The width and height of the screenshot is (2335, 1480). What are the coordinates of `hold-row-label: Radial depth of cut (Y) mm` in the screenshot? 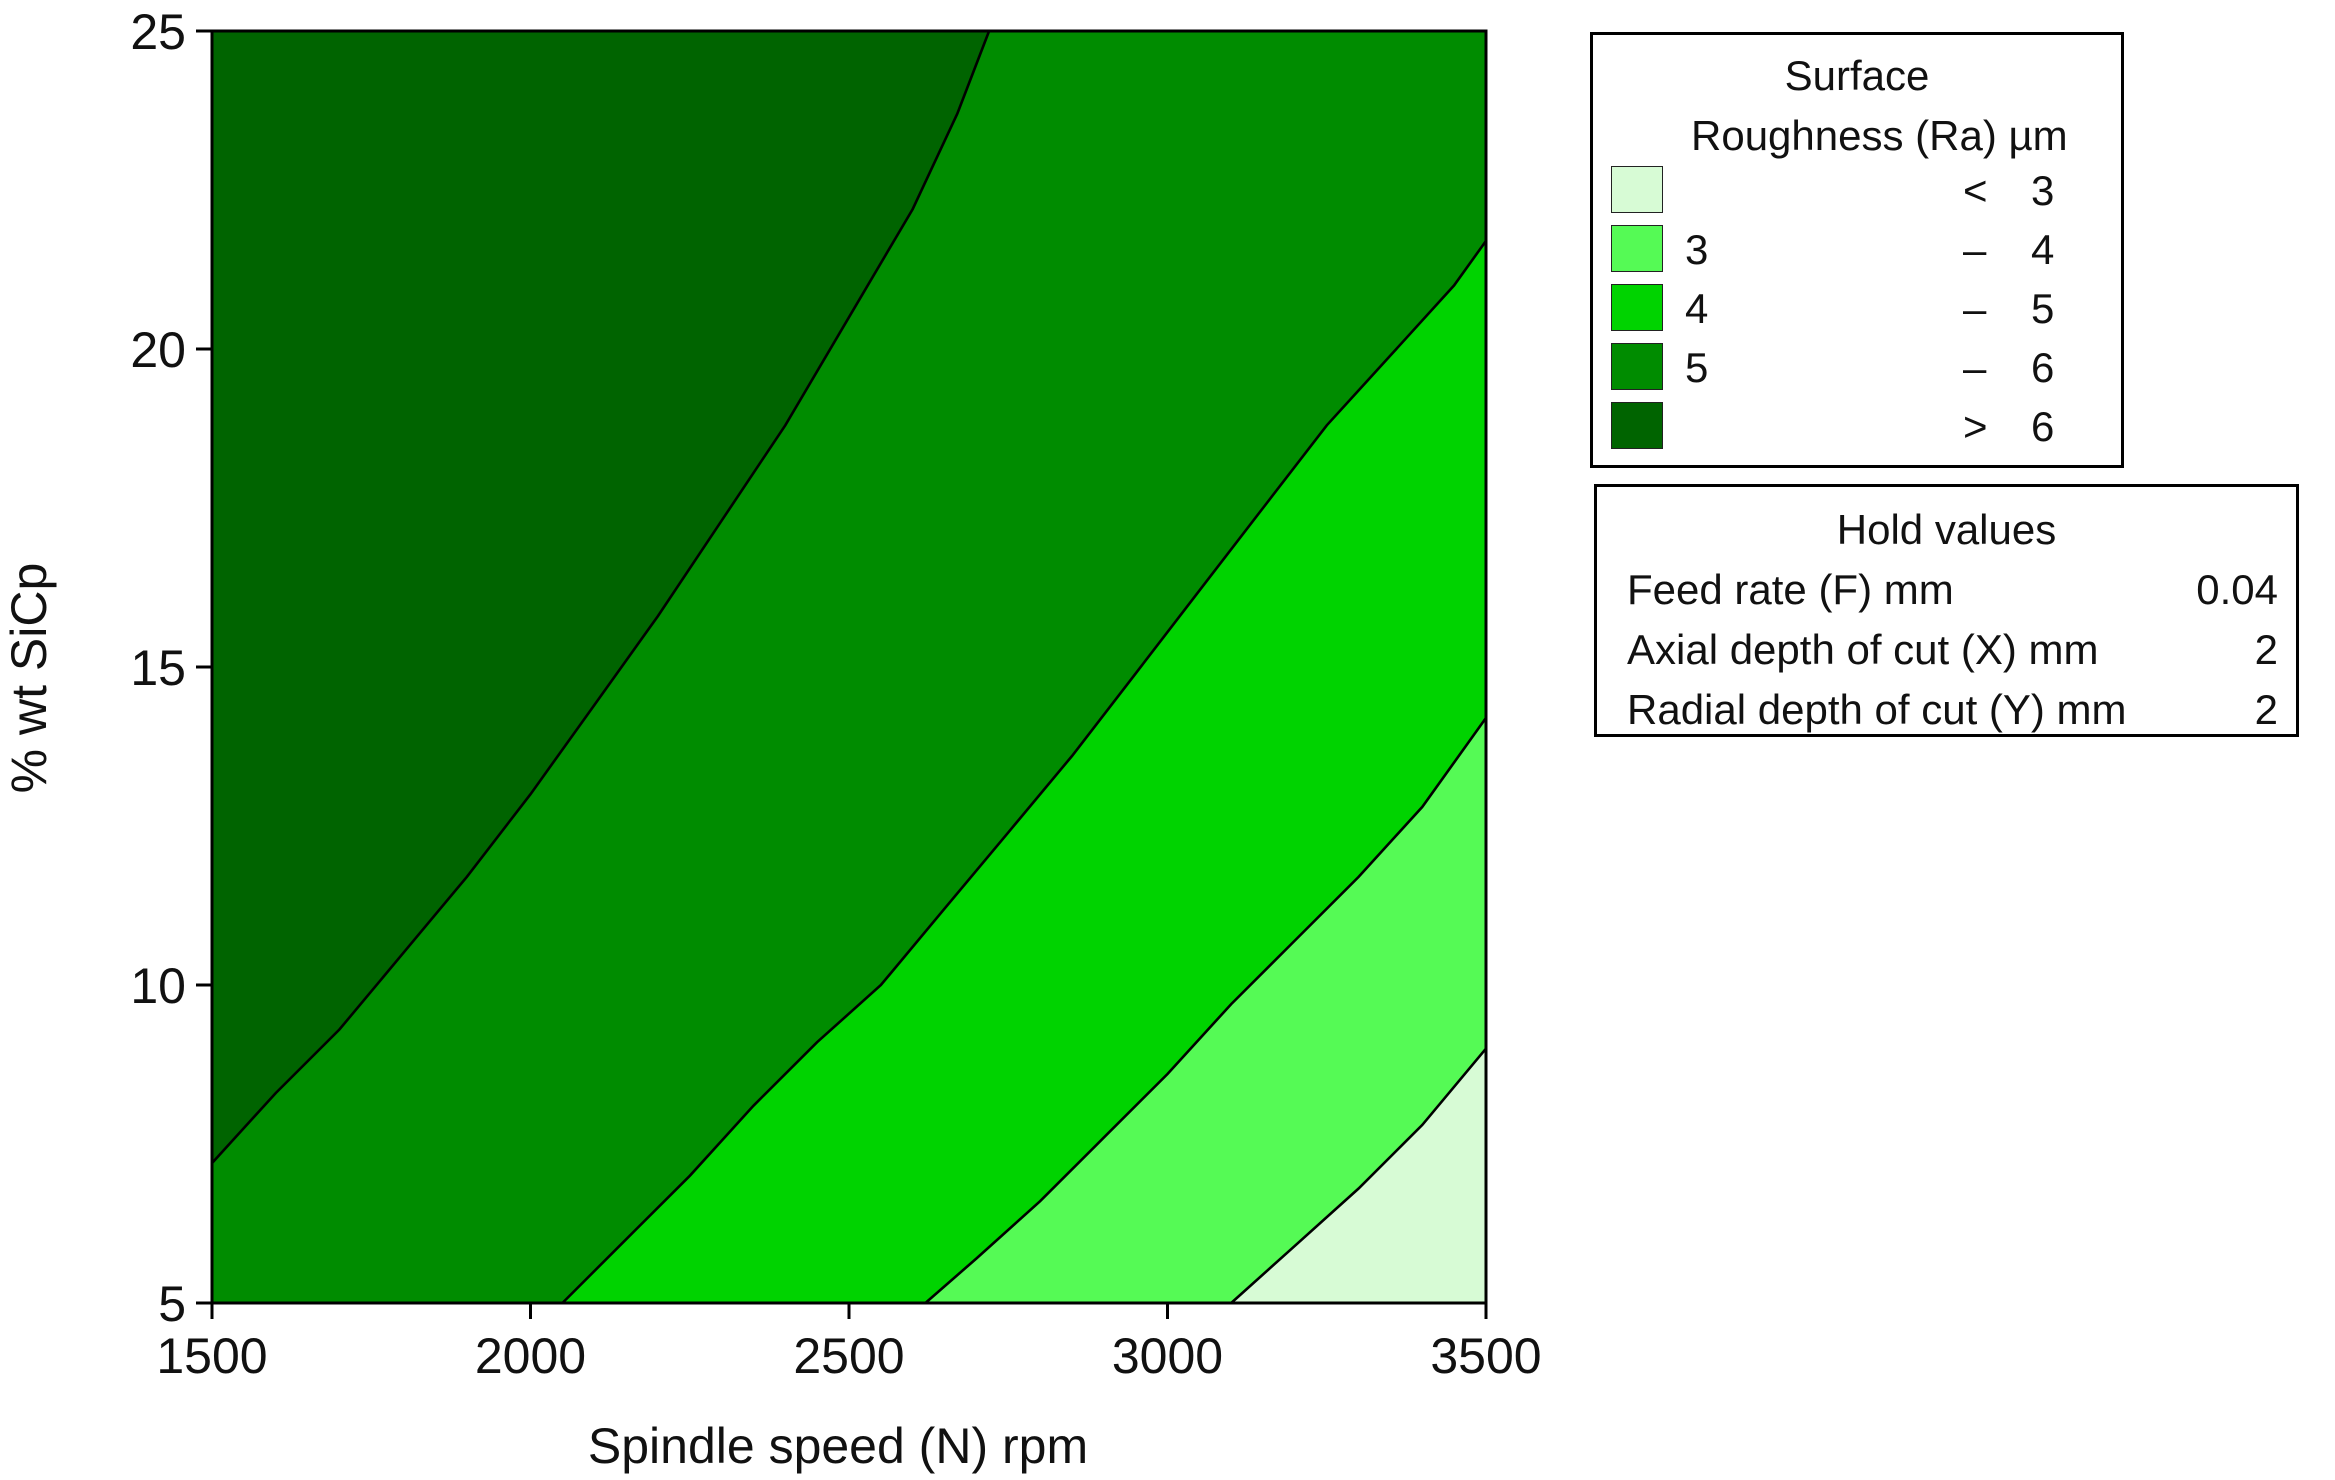 It's located at (1877, 709).